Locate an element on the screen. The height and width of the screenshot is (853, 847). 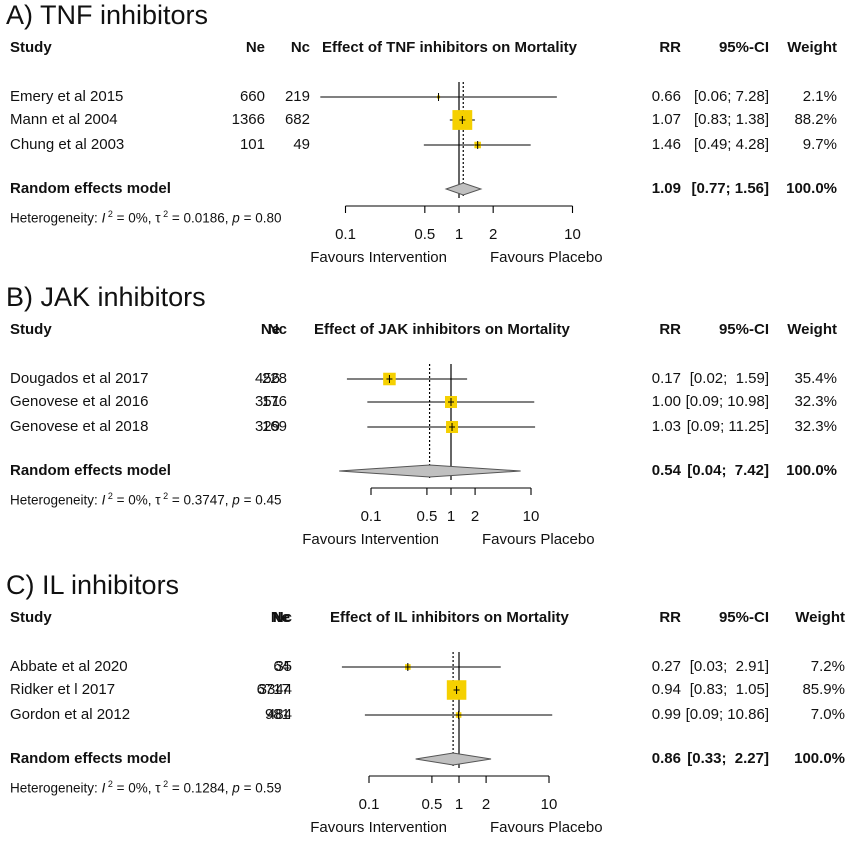
panel-title: C) IL inhibitors is located at coordinates (93, 585).